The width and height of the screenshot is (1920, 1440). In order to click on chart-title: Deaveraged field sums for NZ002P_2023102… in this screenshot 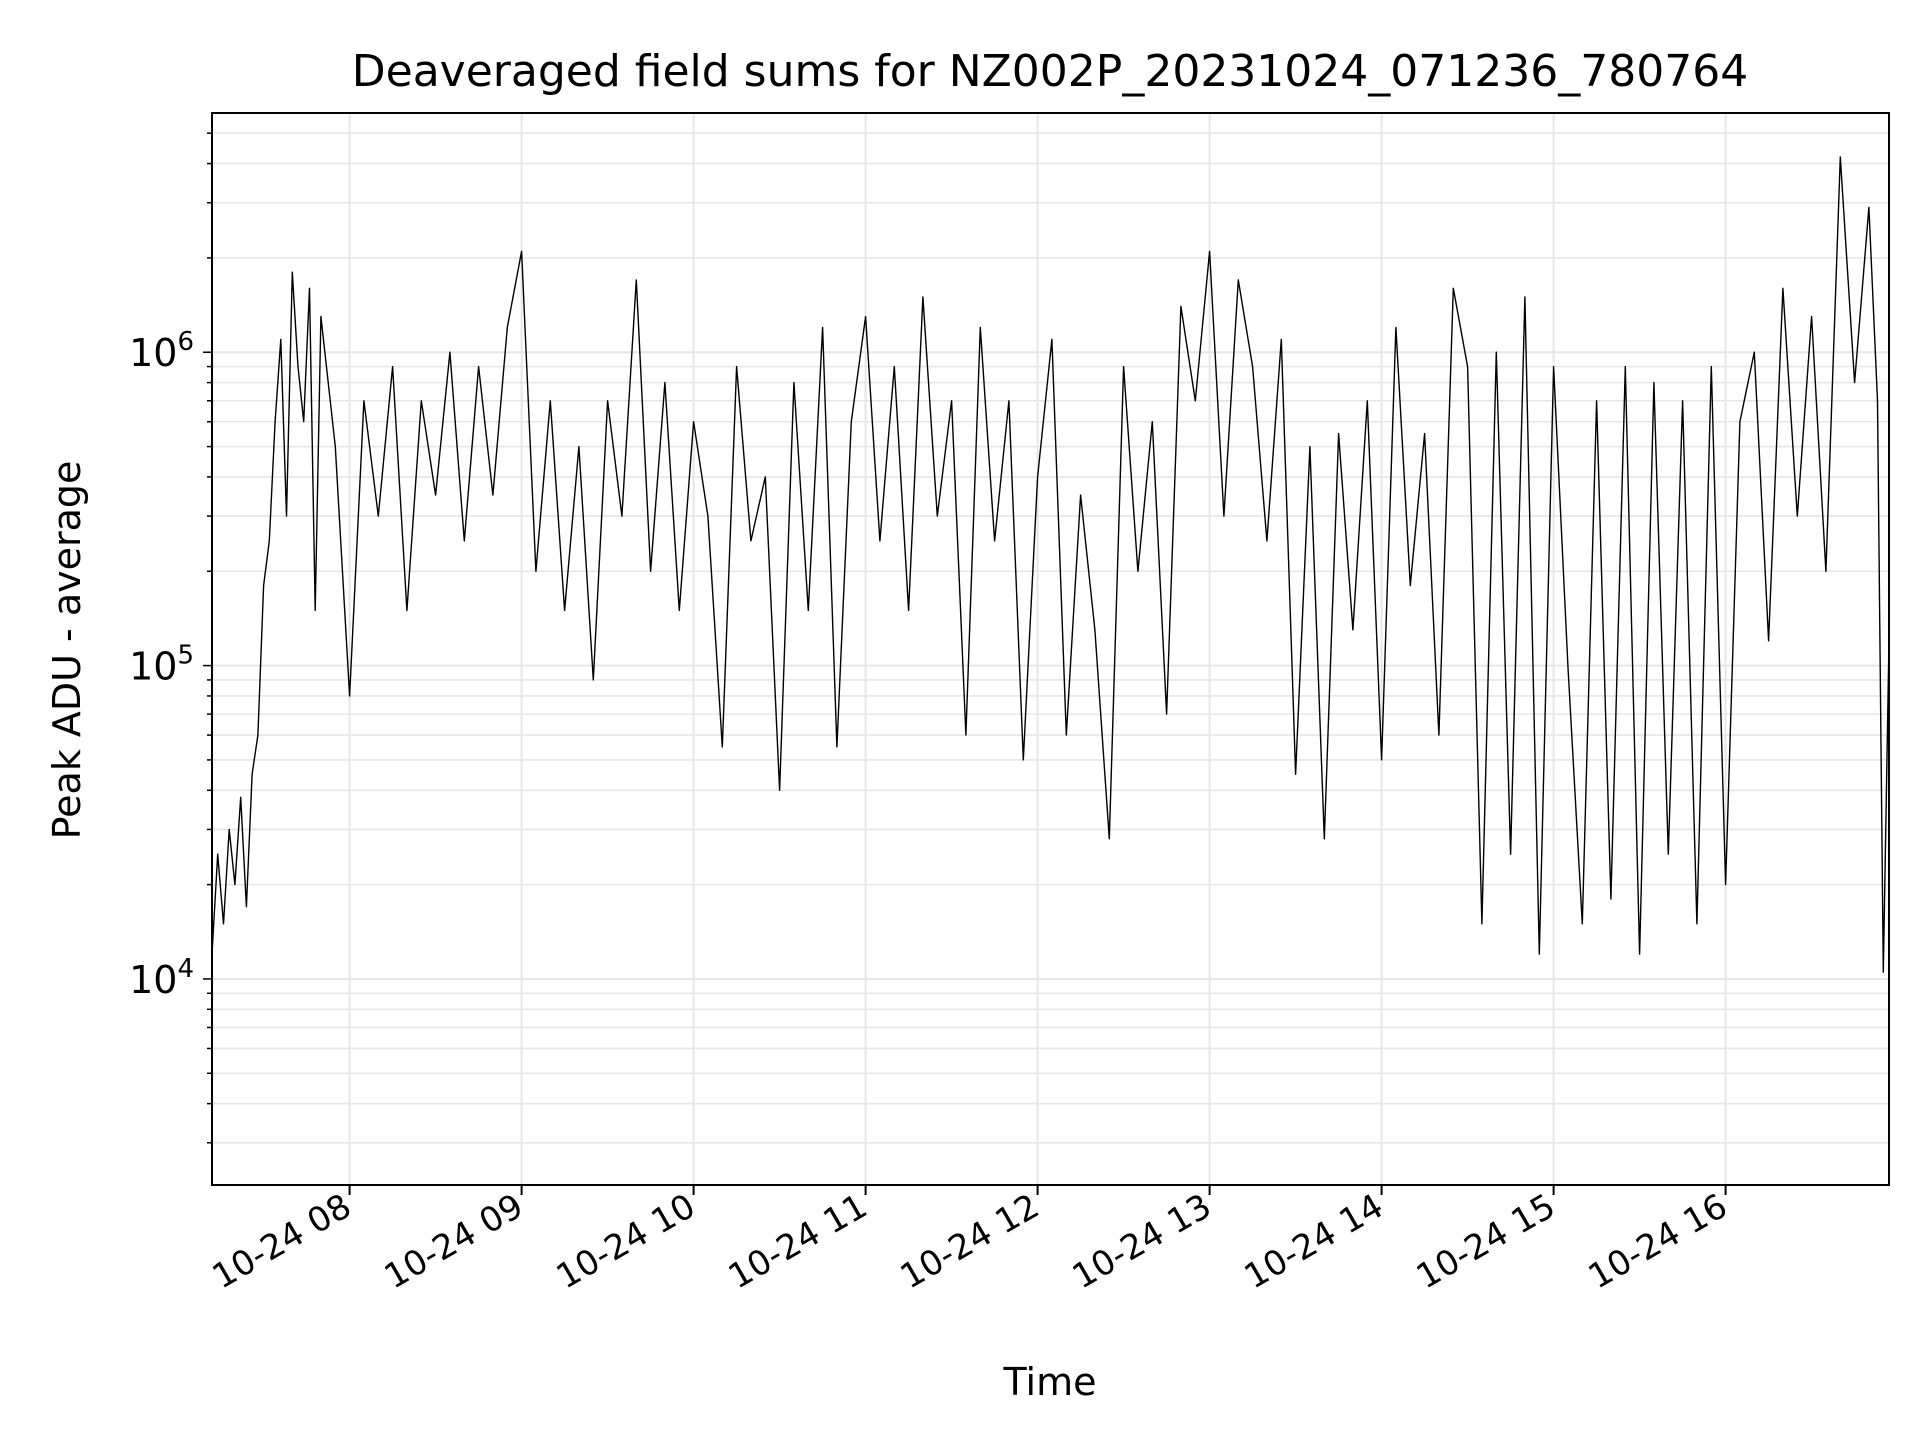, I will do `click(1050, 71)`.